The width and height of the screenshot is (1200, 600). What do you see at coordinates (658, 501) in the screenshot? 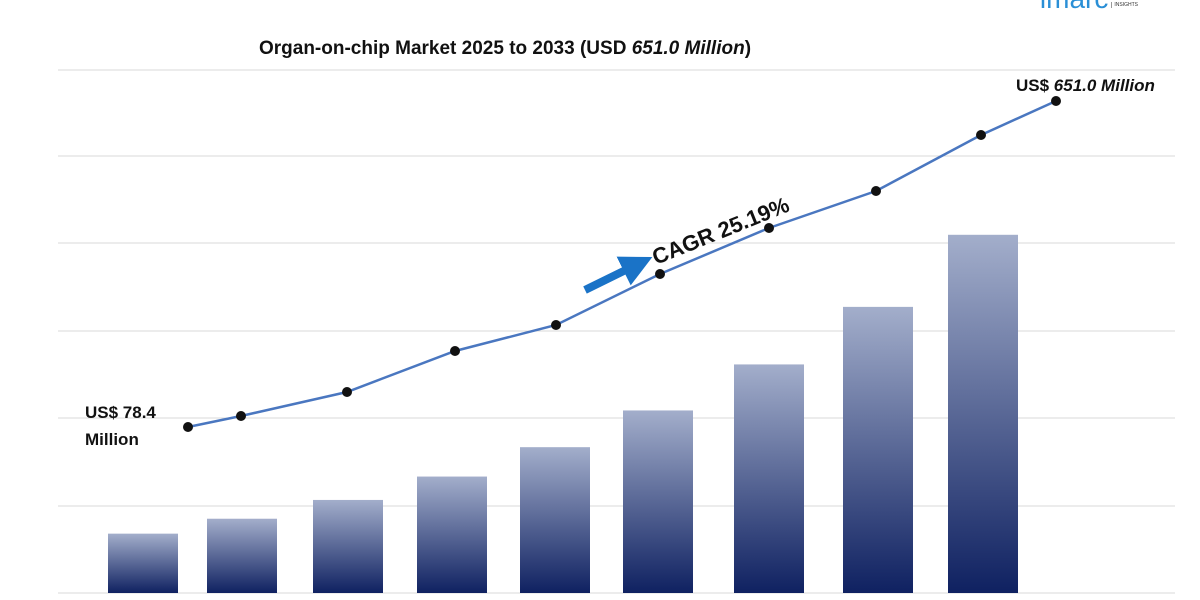
I see `bar-2030` at bounding box center [658, 501].